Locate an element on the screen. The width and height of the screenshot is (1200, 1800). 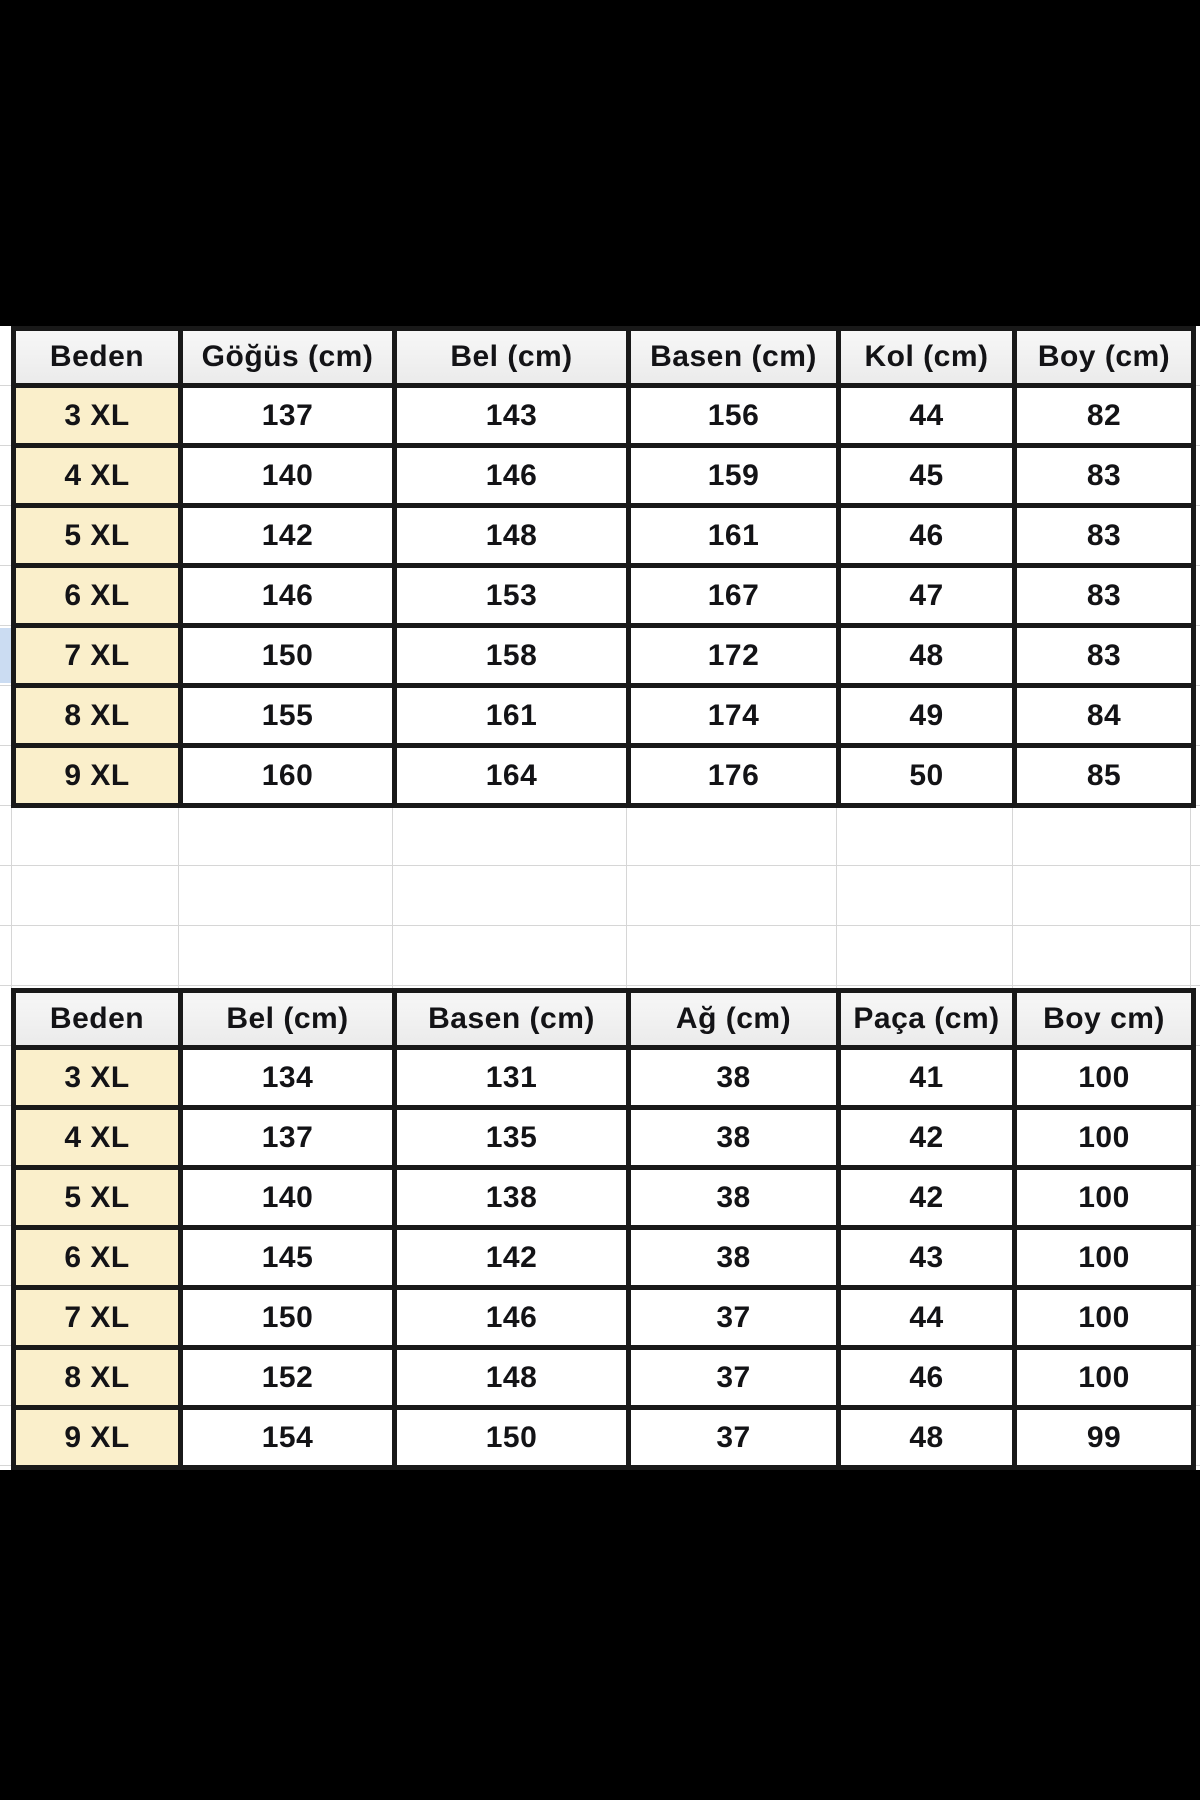
value-cell: 156 is located at coordinates (733, 415).